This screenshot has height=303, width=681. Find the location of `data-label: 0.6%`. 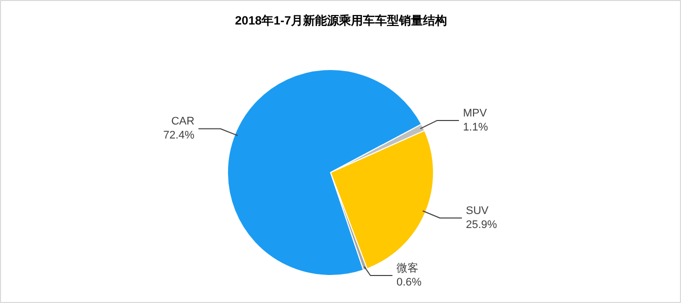

data-label: 0.6% is located at coordinates (409, 282).